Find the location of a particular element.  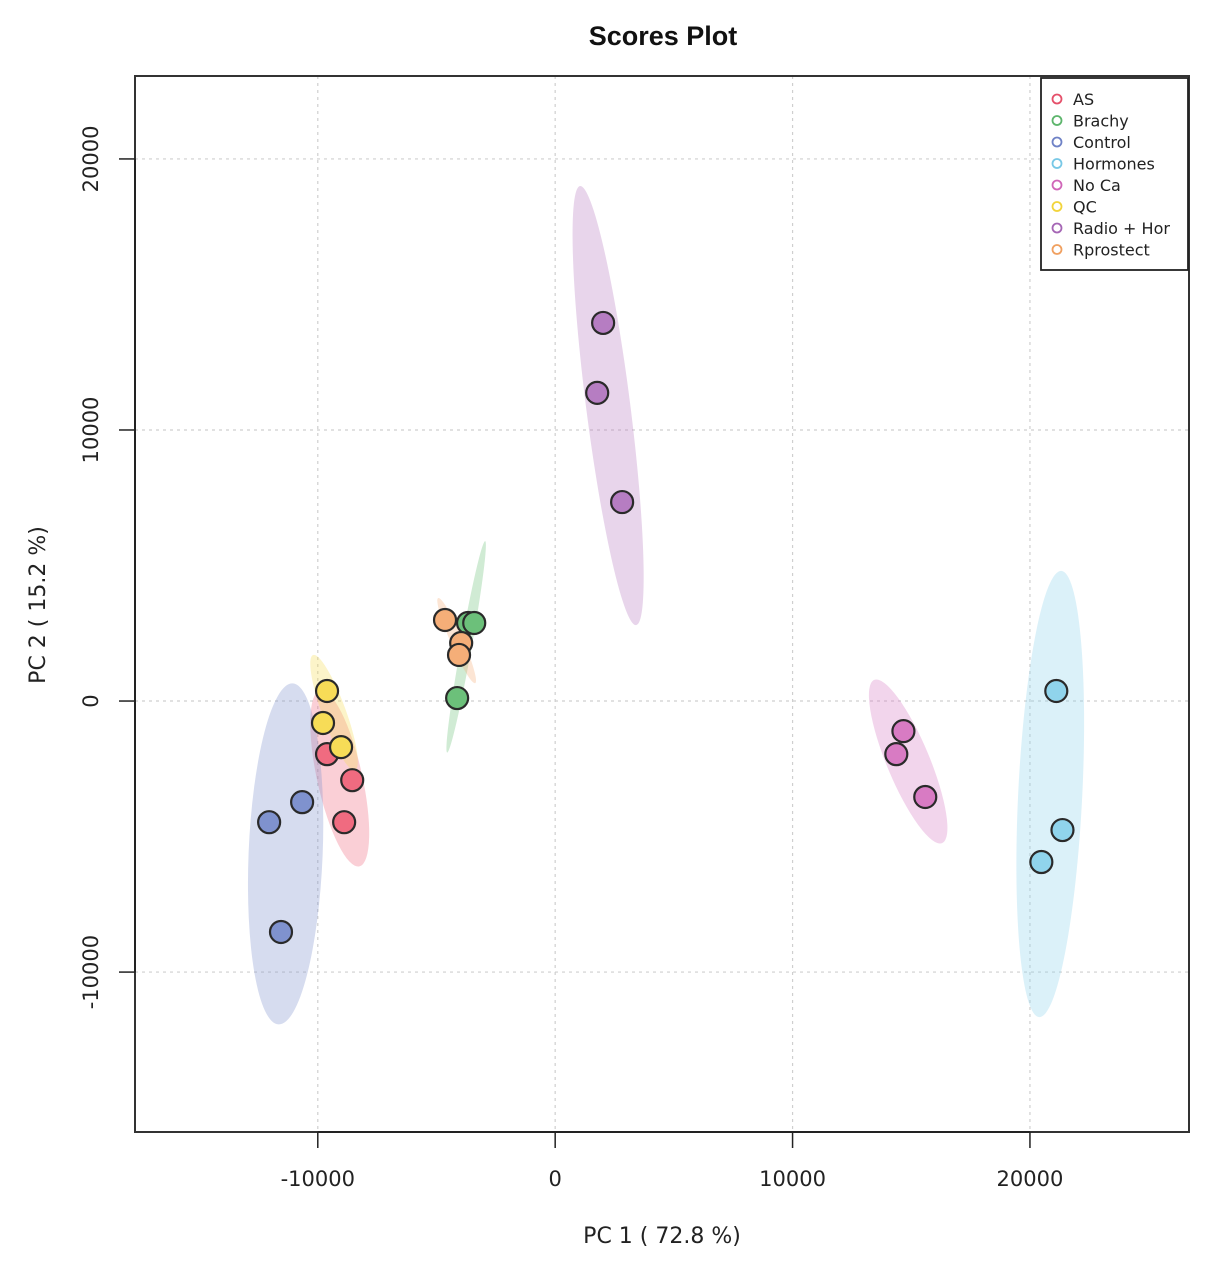

legend-label: Rprostect is located at coordinates (1111, 250).